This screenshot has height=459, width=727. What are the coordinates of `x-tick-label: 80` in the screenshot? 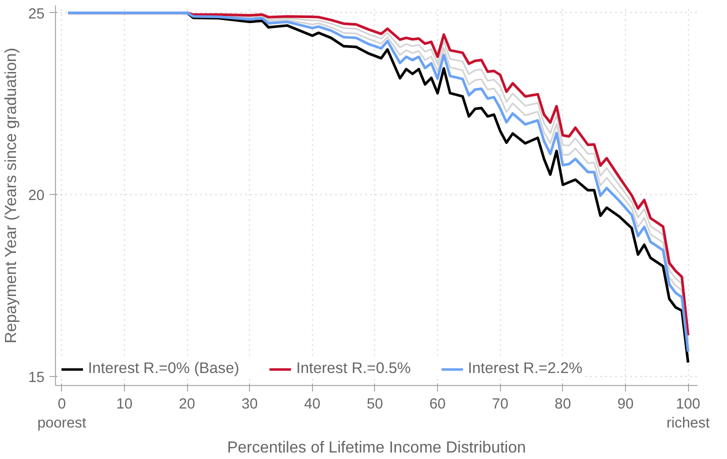 It's located at (562, 404).